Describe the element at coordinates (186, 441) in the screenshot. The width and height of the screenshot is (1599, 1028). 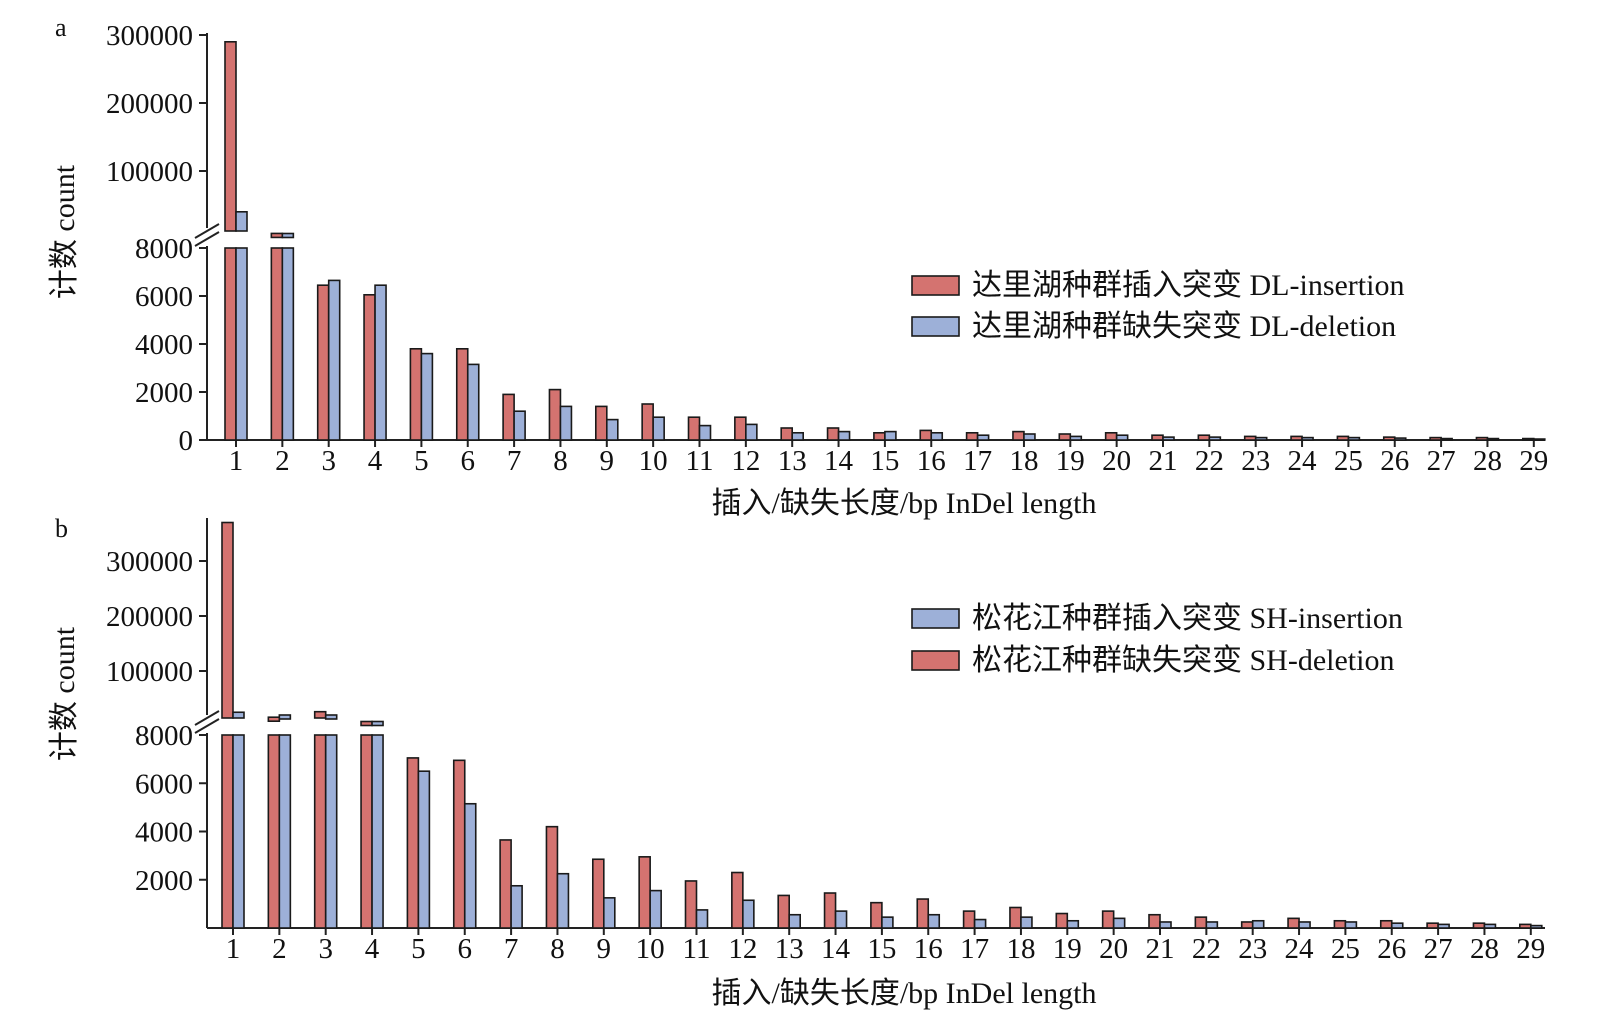
I see `y-tick-label: 0` at that location.